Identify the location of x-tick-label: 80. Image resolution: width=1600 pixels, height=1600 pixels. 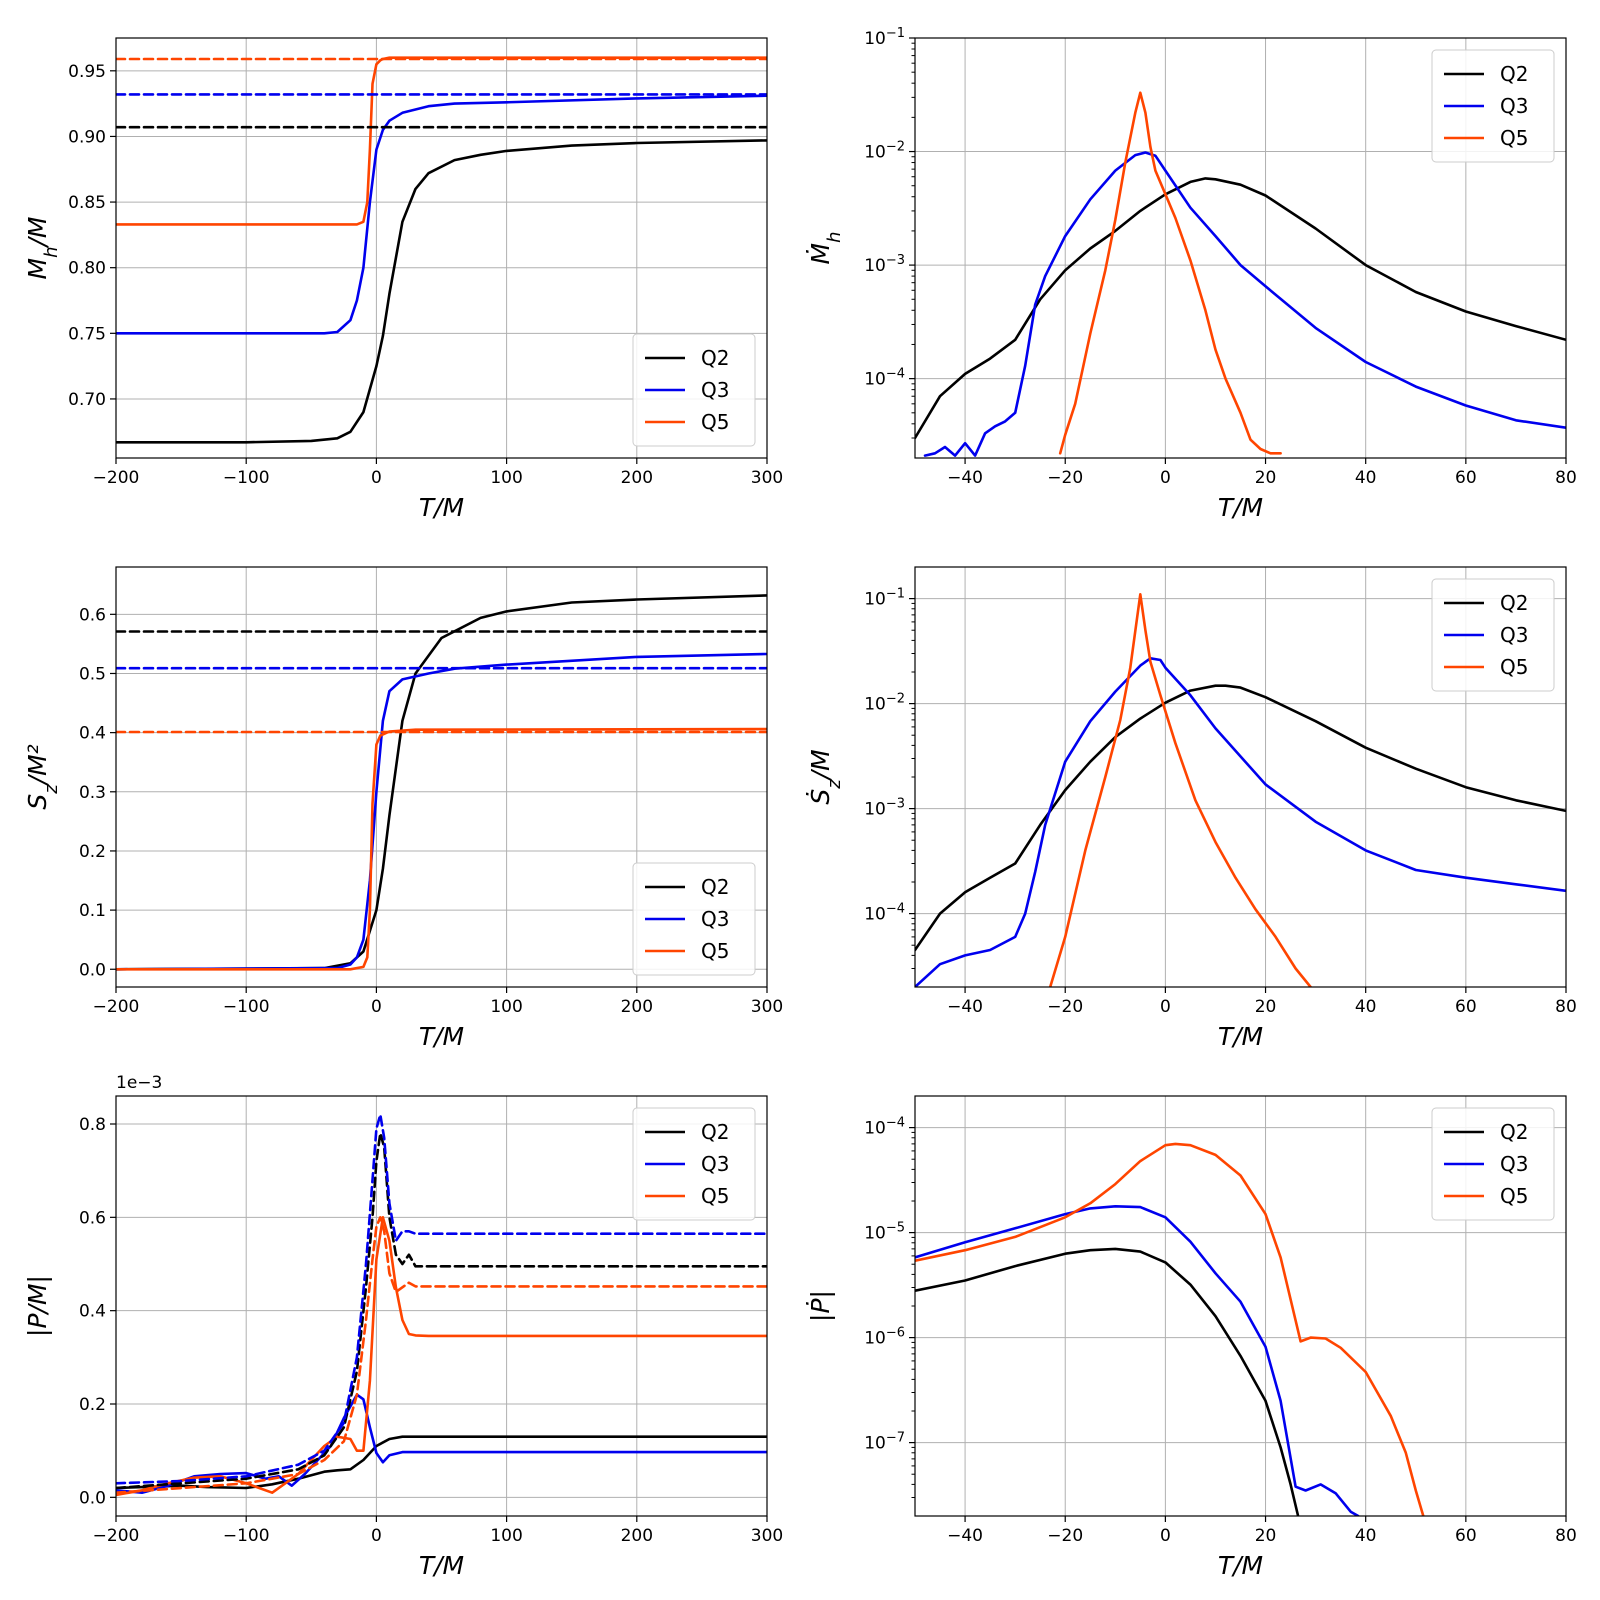
(1566, 478).